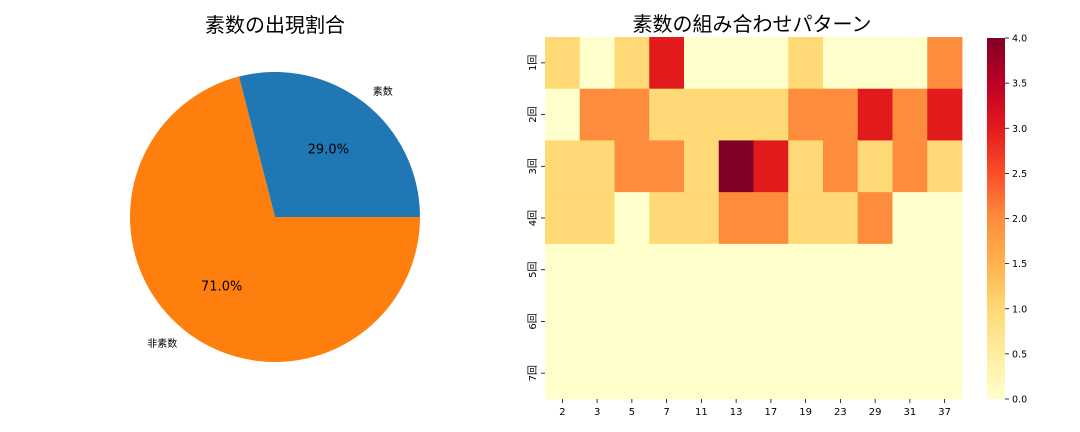 This screenshot has height=432, width=1080. What do you see at coordinates (771, 412) in the screenshot?
I see `x-tick-label: 17` at bounding box center [771, 412].